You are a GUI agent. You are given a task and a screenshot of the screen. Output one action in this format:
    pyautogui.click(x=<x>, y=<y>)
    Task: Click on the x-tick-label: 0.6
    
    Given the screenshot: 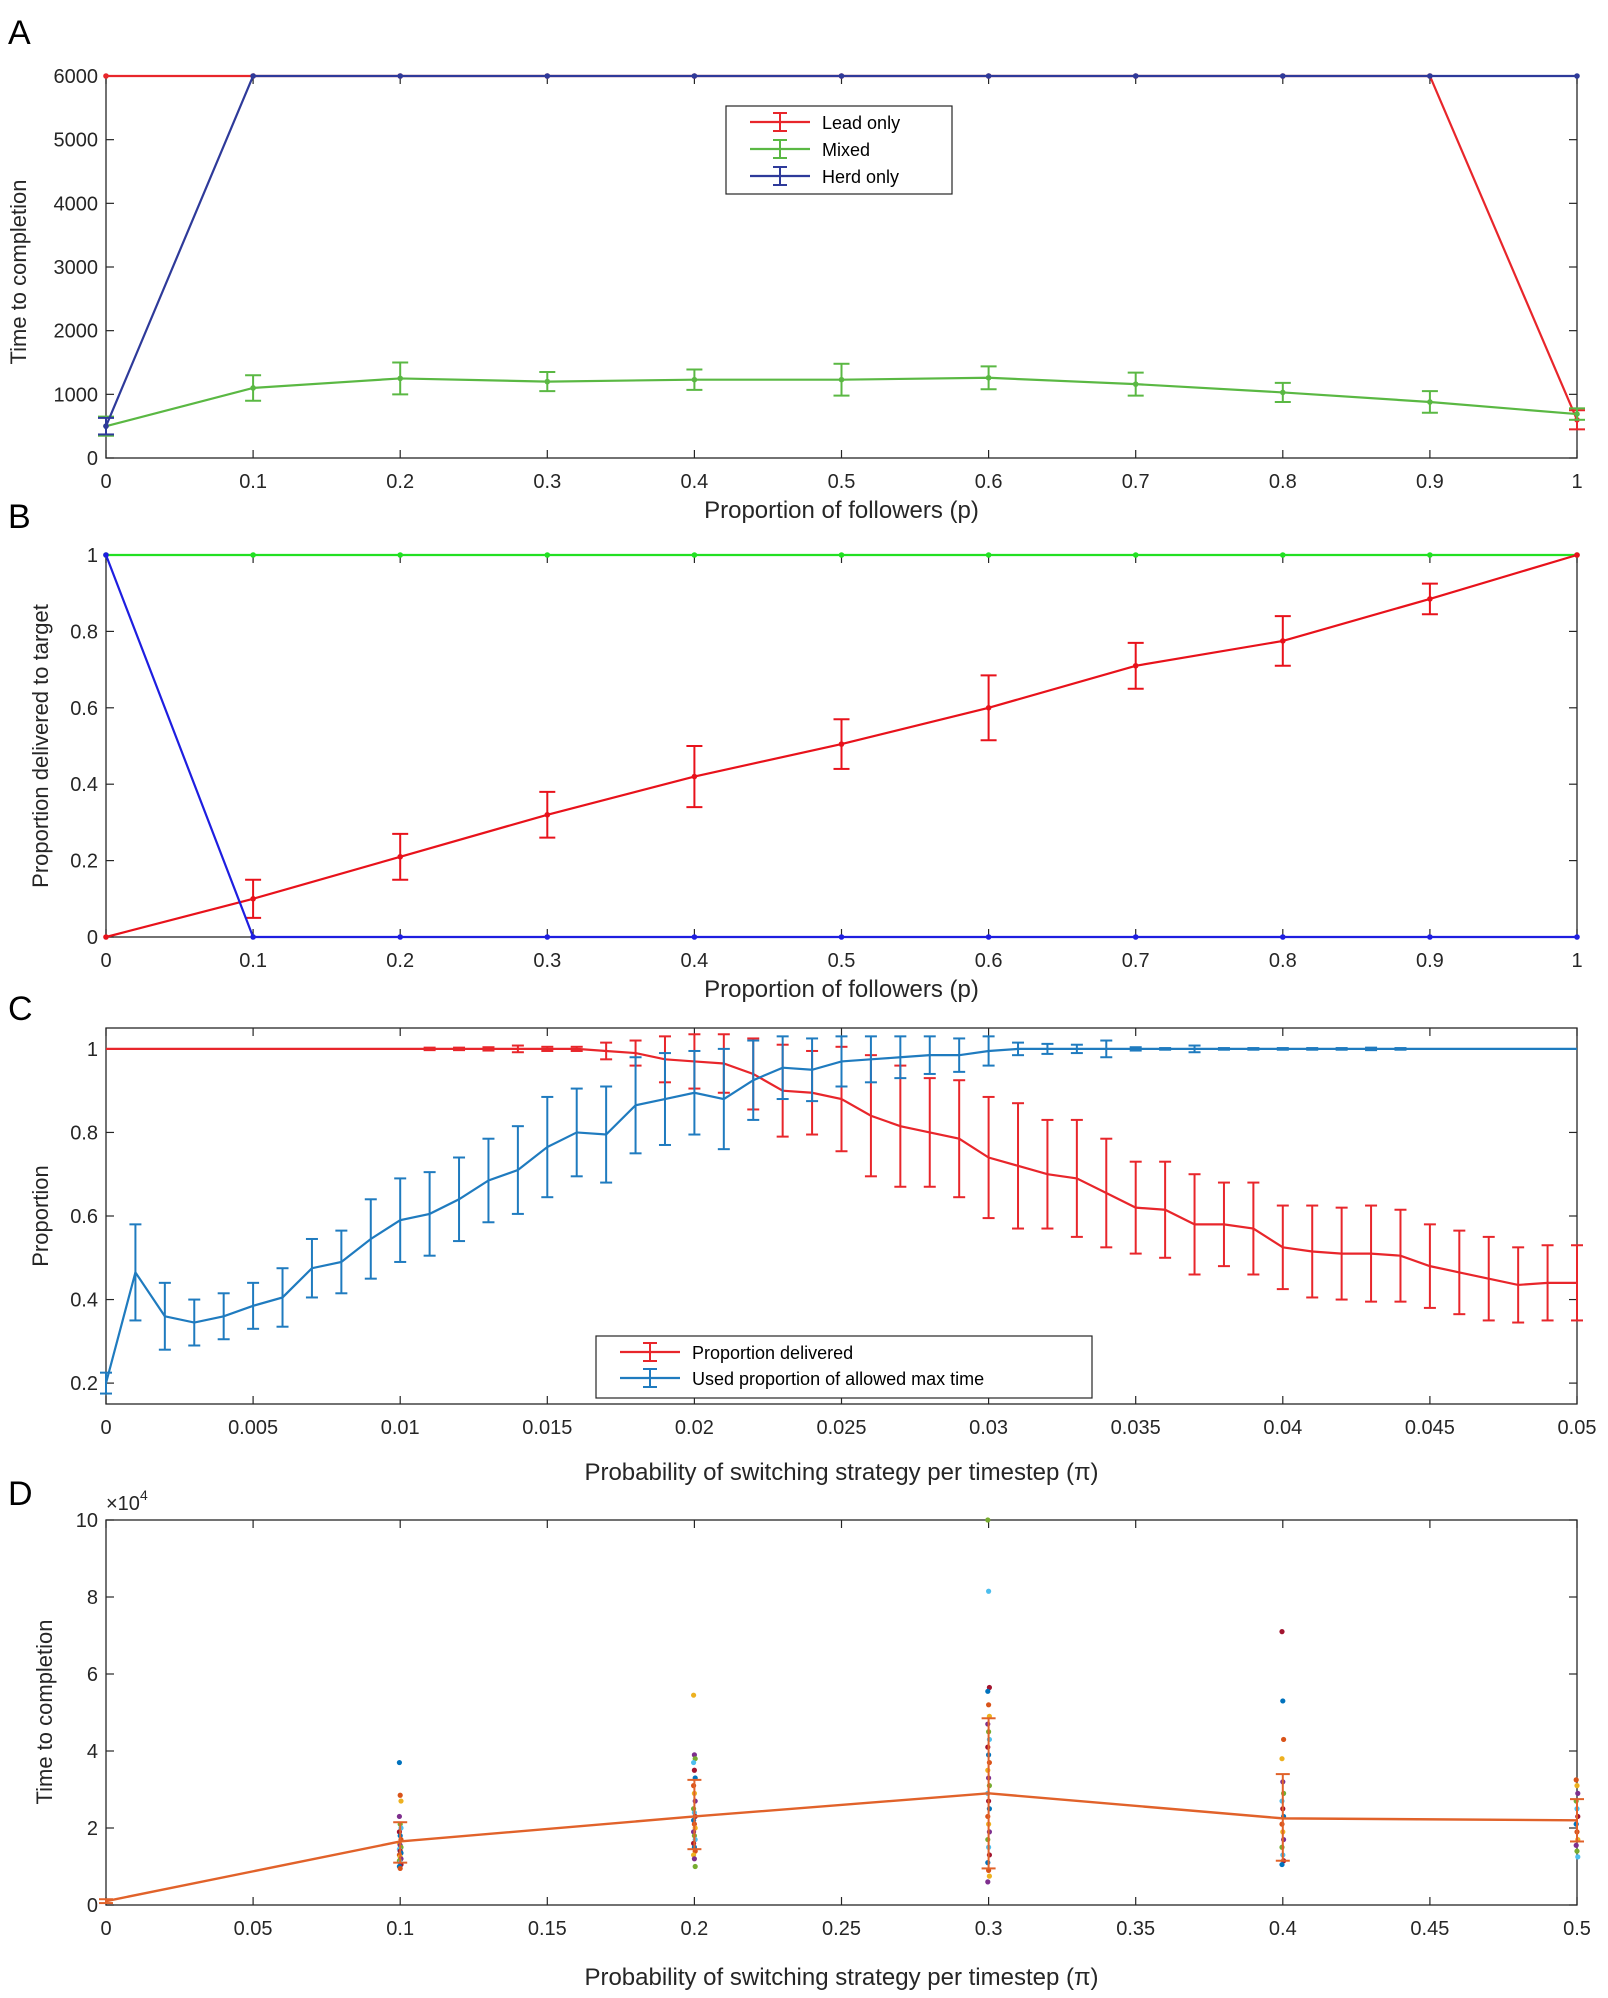 What is the action you would take?
    pyautogui.click(x=989, y=961)
    